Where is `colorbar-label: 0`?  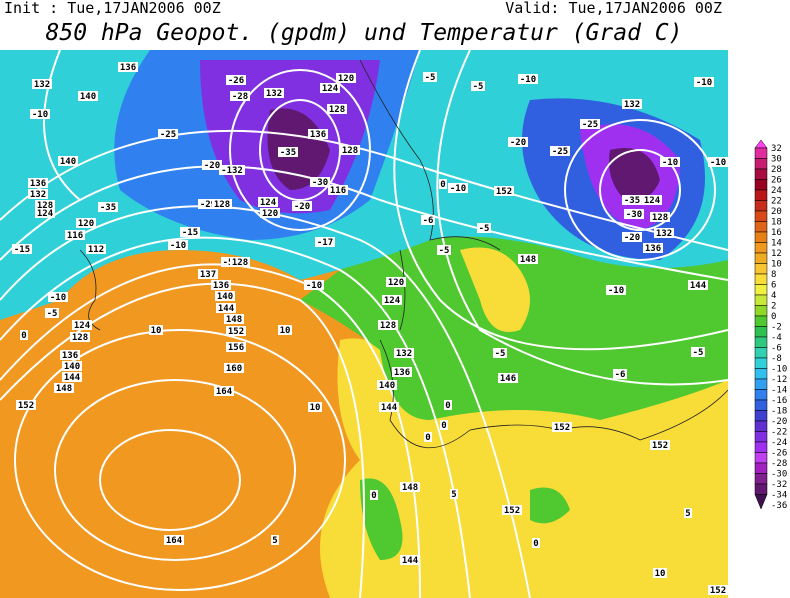
colorbar-label: 0 is located at coordinates (773, 317).